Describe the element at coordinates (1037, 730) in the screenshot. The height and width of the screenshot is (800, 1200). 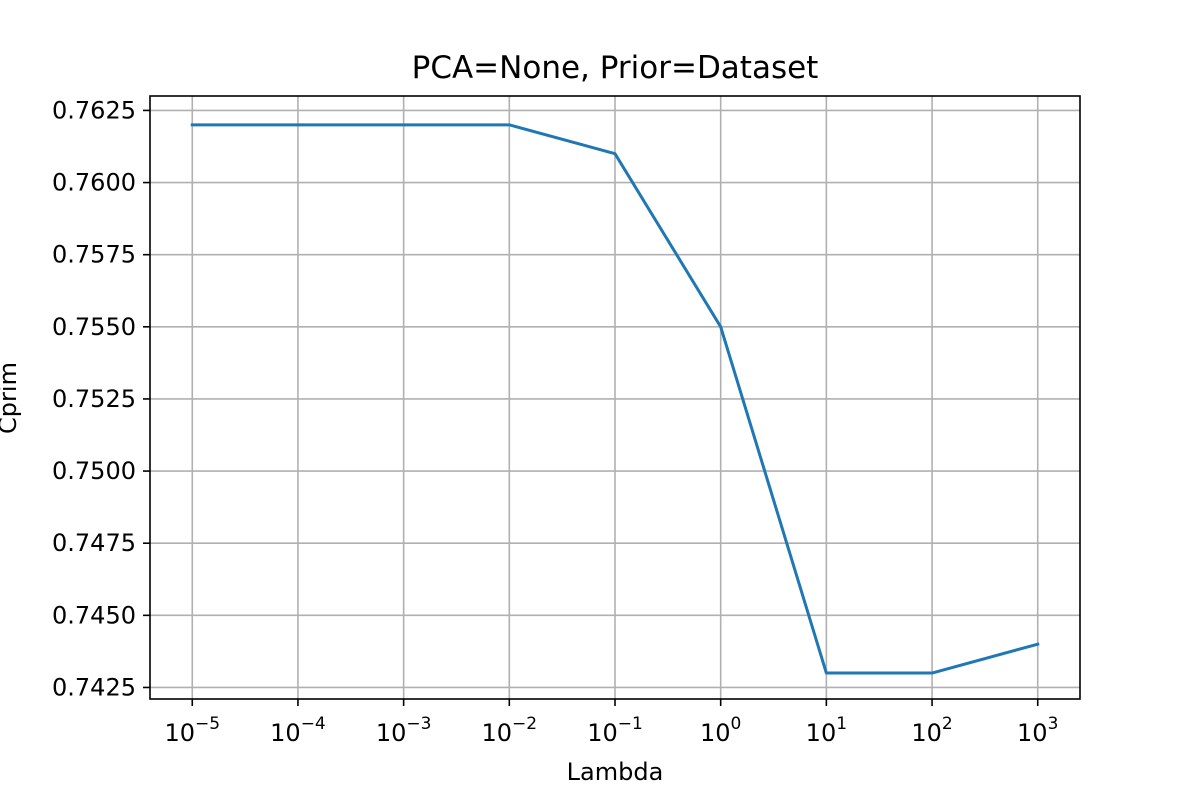
I see `x-tick-label: 10³` at that location.